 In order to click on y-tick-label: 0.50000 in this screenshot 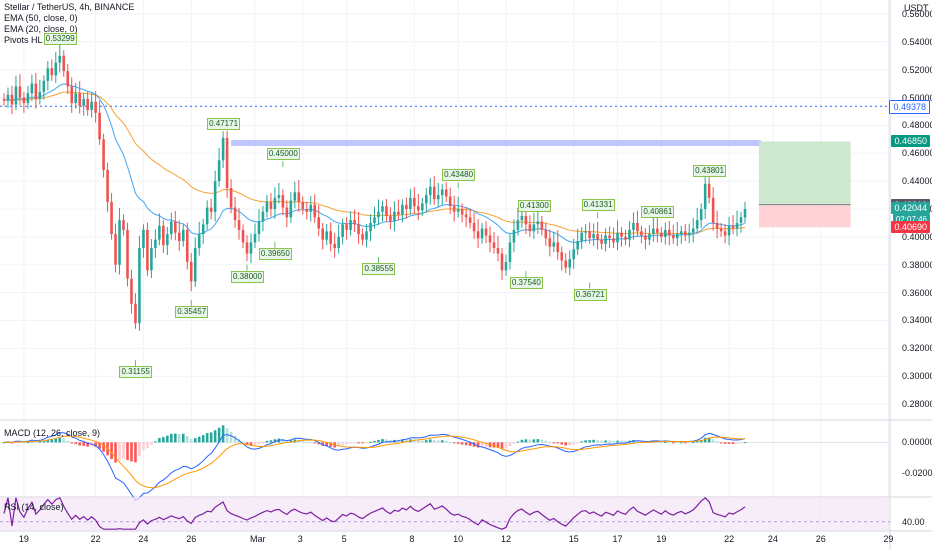, I will do `click(917, 97)`.